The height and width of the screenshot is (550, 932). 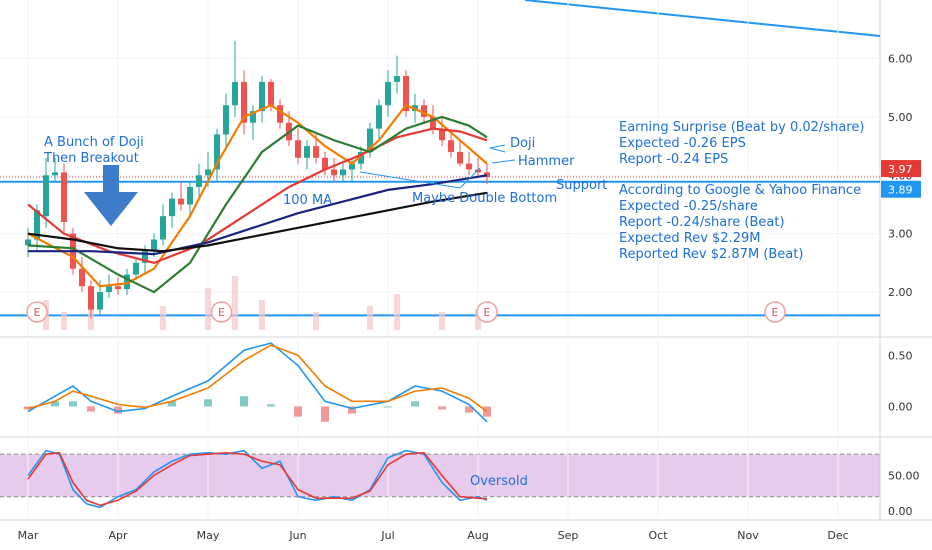 I want to click on support-price-badge-bg, so click(x=901, y=189).